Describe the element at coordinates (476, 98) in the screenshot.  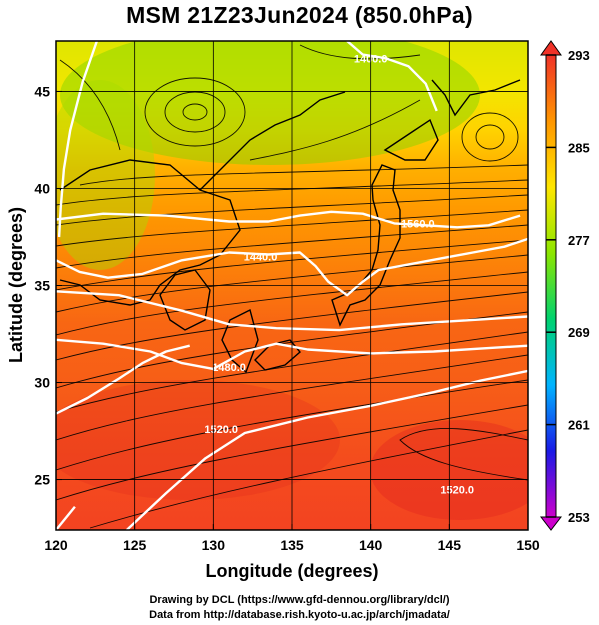
I see `coastline-sakhalin-kuril` at that location.